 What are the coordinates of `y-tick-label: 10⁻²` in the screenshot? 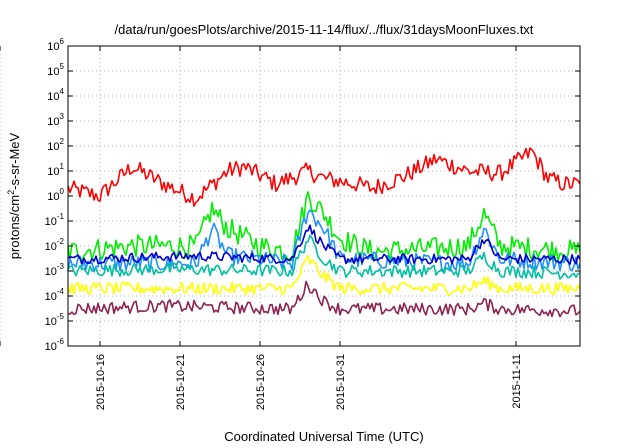 It's located at (55, 245).